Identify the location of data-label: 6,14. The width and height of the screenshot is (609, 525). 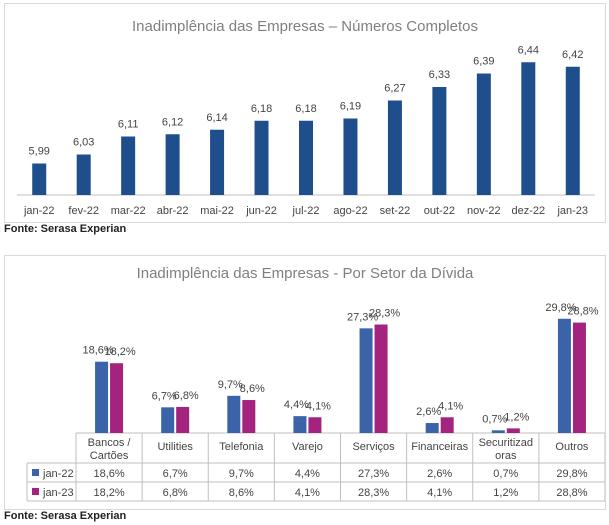
(216, 118).